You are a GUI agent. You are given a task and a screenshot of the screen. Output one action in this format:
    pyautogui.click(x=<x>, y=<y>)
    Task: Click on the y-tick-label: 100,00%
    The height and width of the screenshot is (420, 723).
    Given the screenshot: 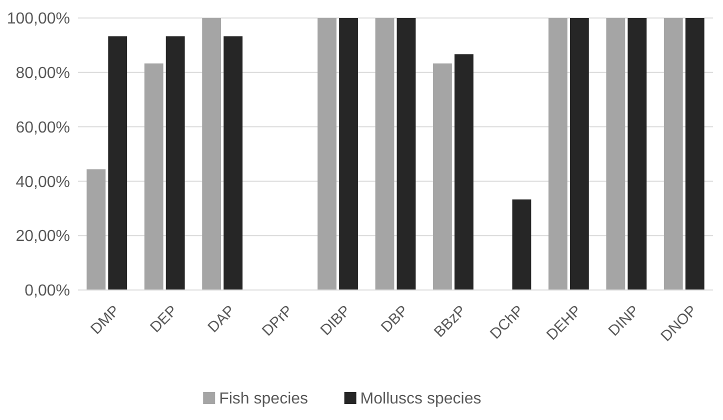 What is the action you would take?
    pyautogui.click(x=38, y=19)
    